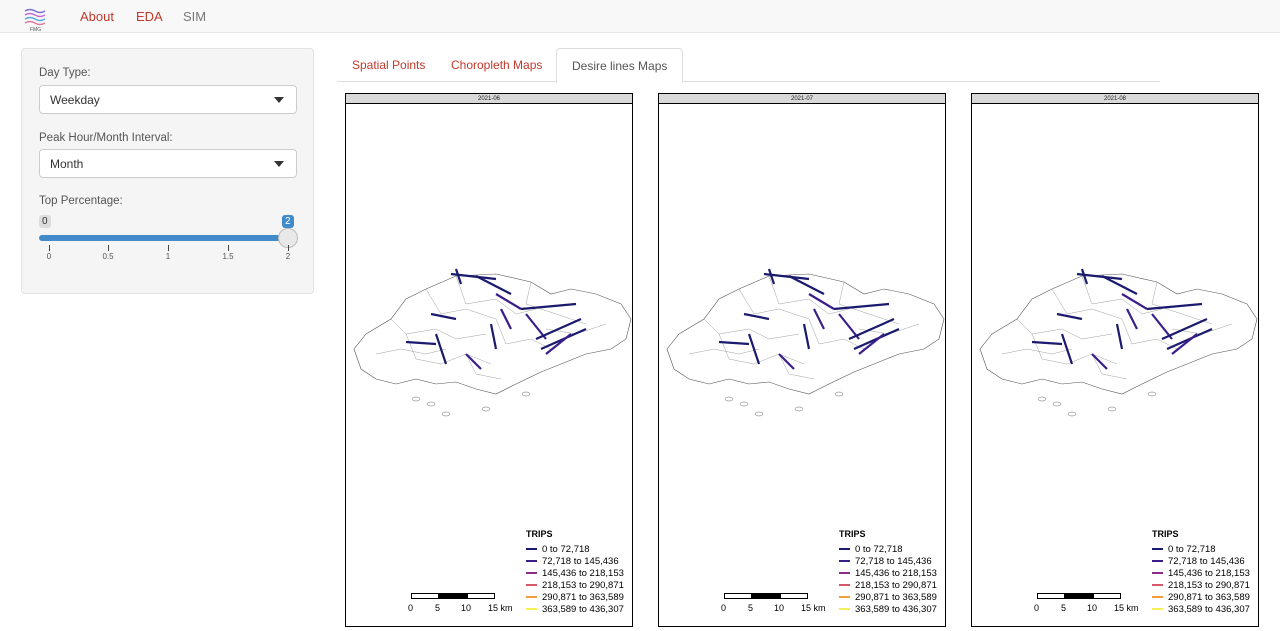  I want to click on top-pct-label: Top Percentage:, so click(81, 201).